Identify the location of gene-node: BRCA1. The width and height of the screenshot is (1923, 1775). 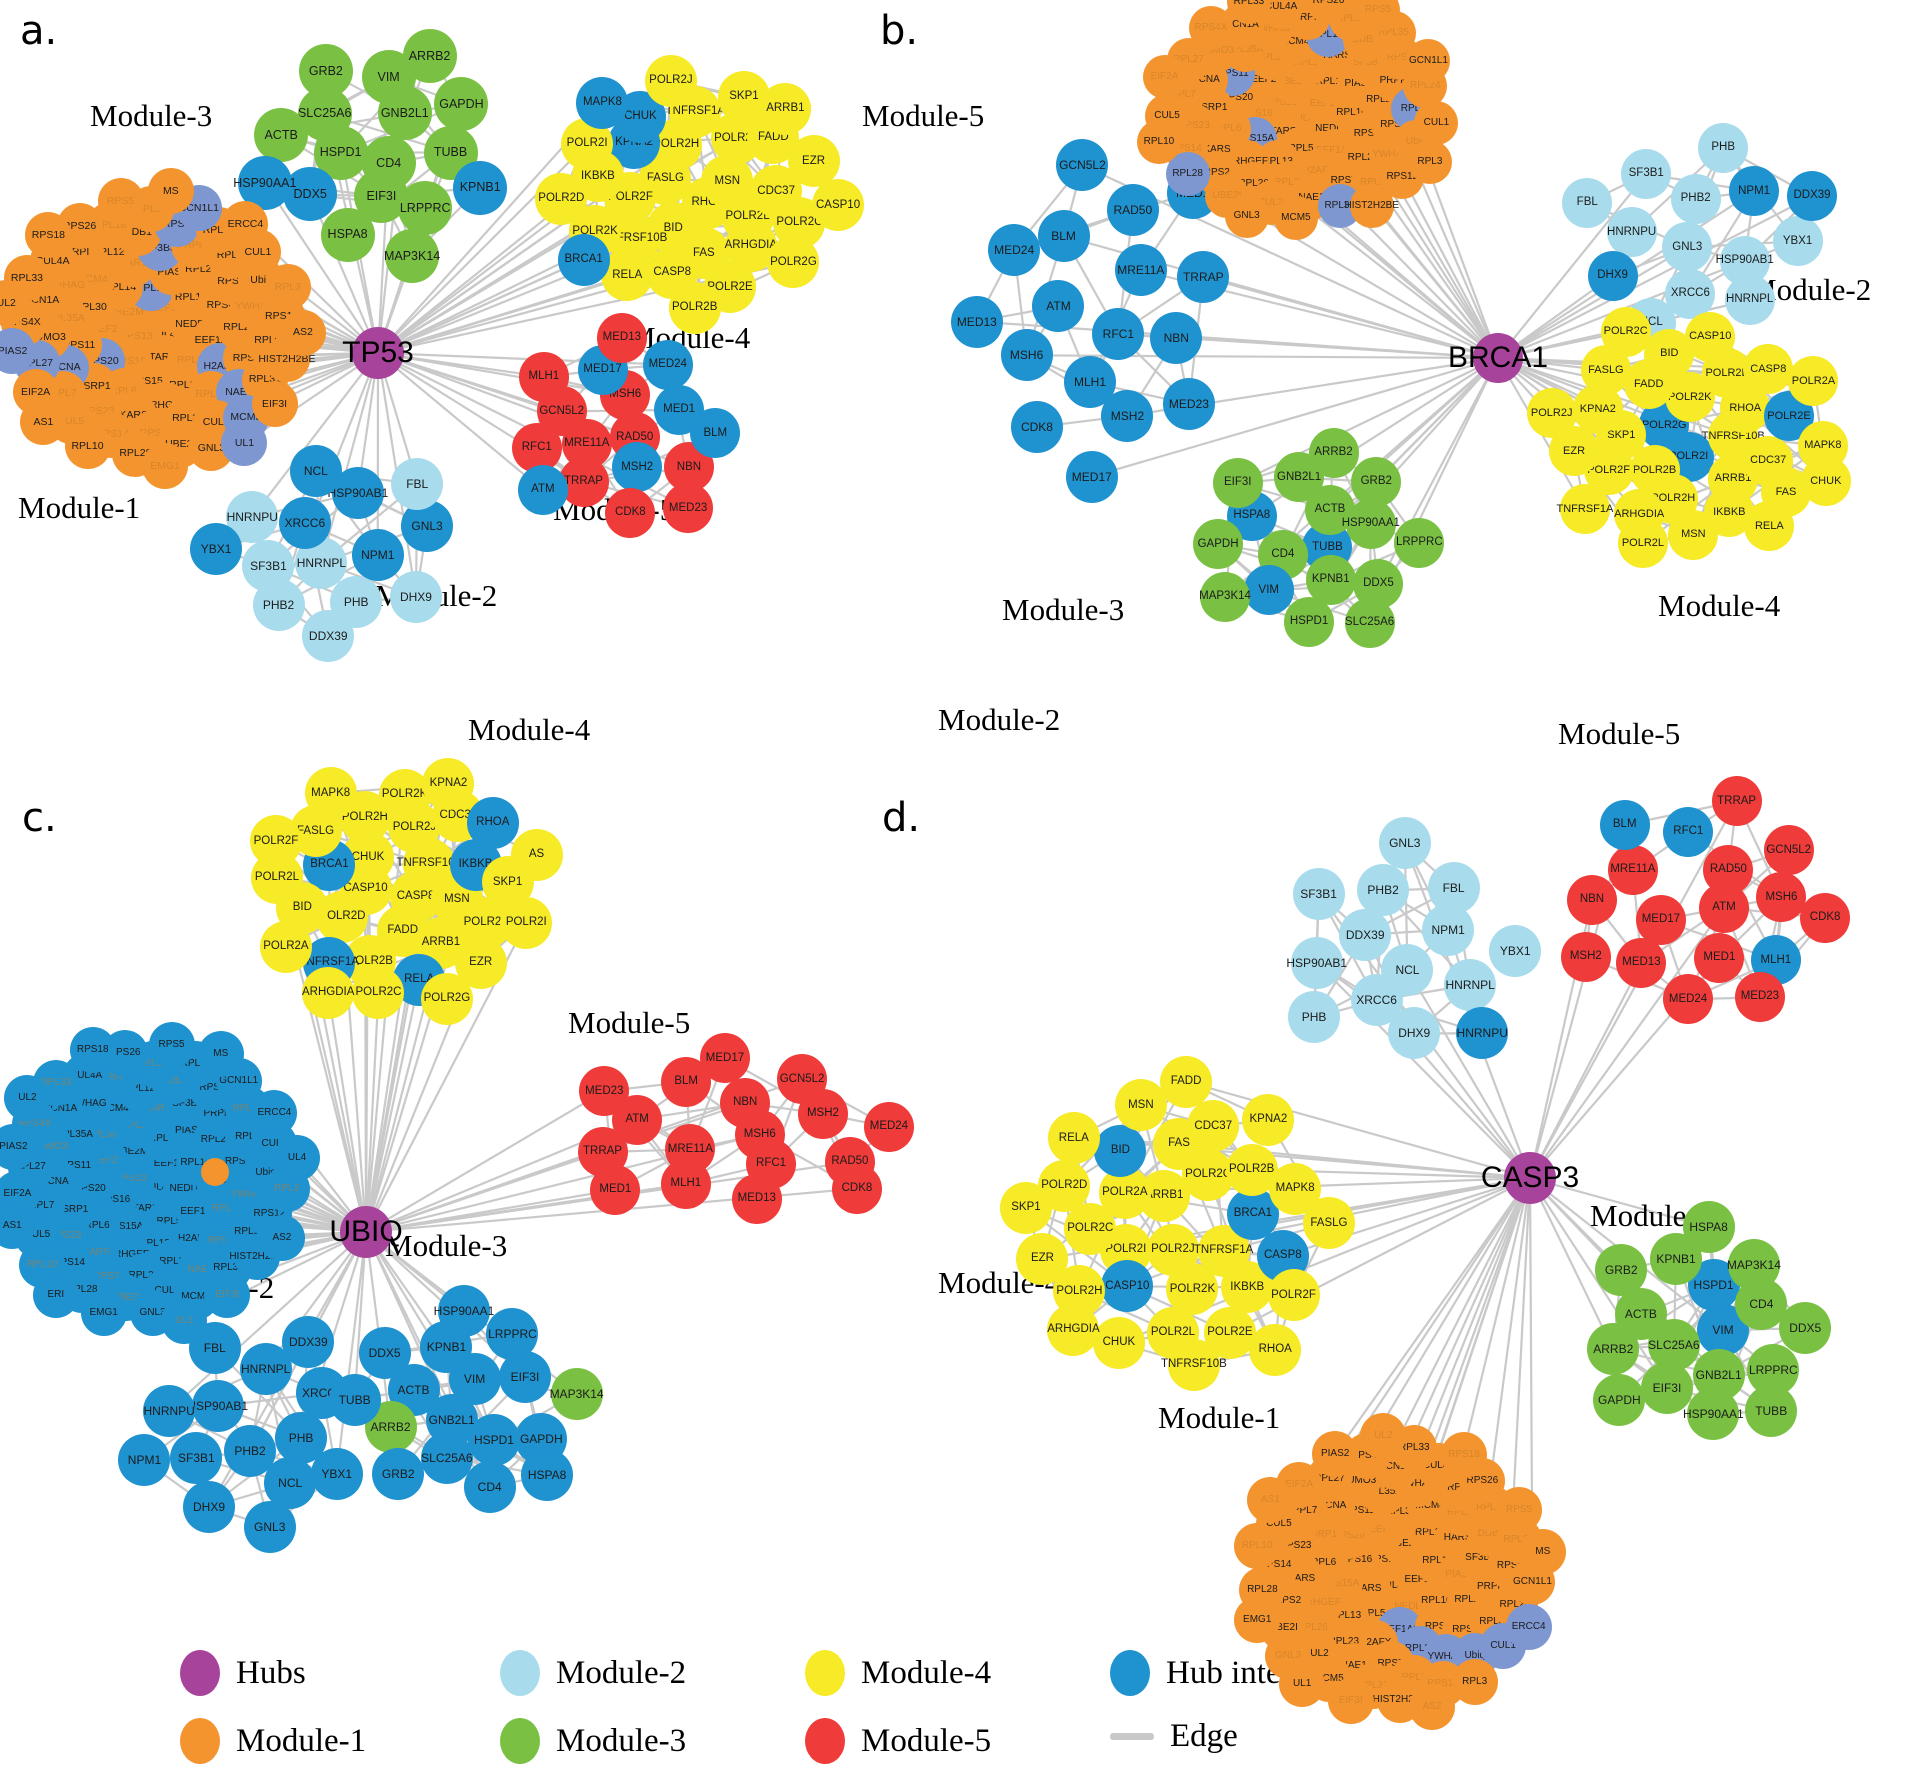
(583, 259).